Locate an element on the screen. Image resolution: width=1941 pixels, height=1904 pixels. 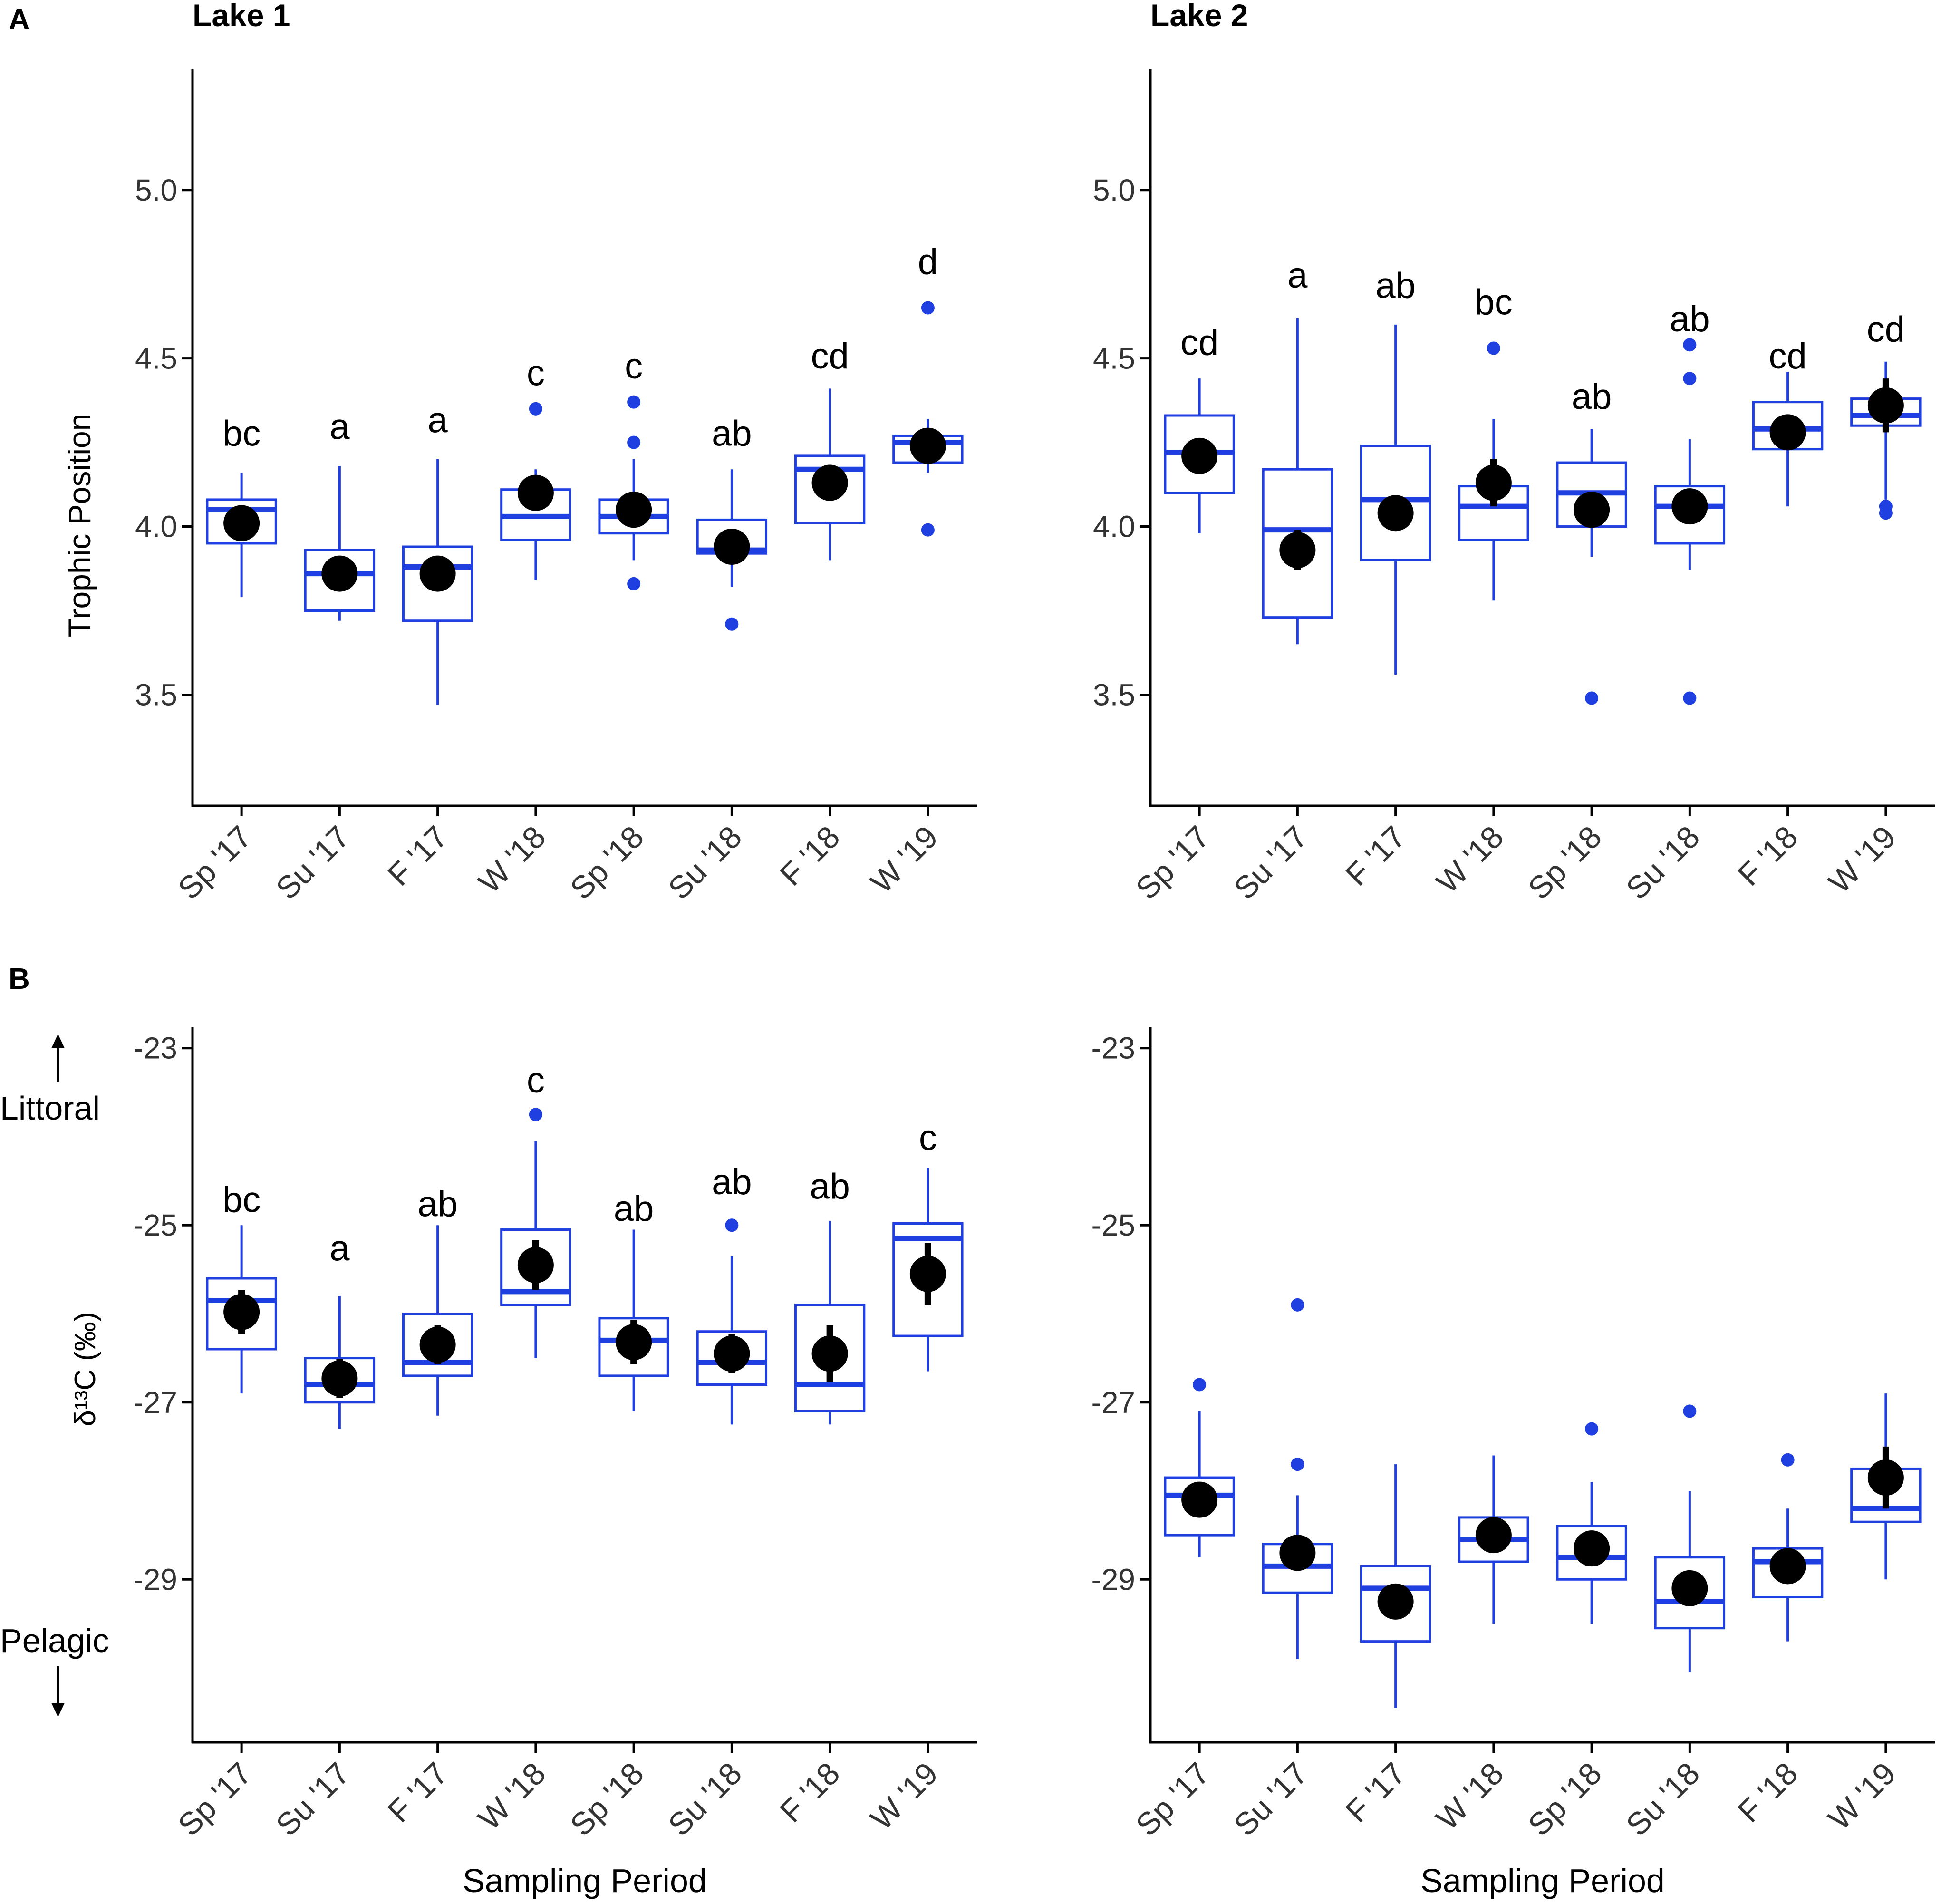
littoral-label: Littoral is located at coordinates (50, 1108).